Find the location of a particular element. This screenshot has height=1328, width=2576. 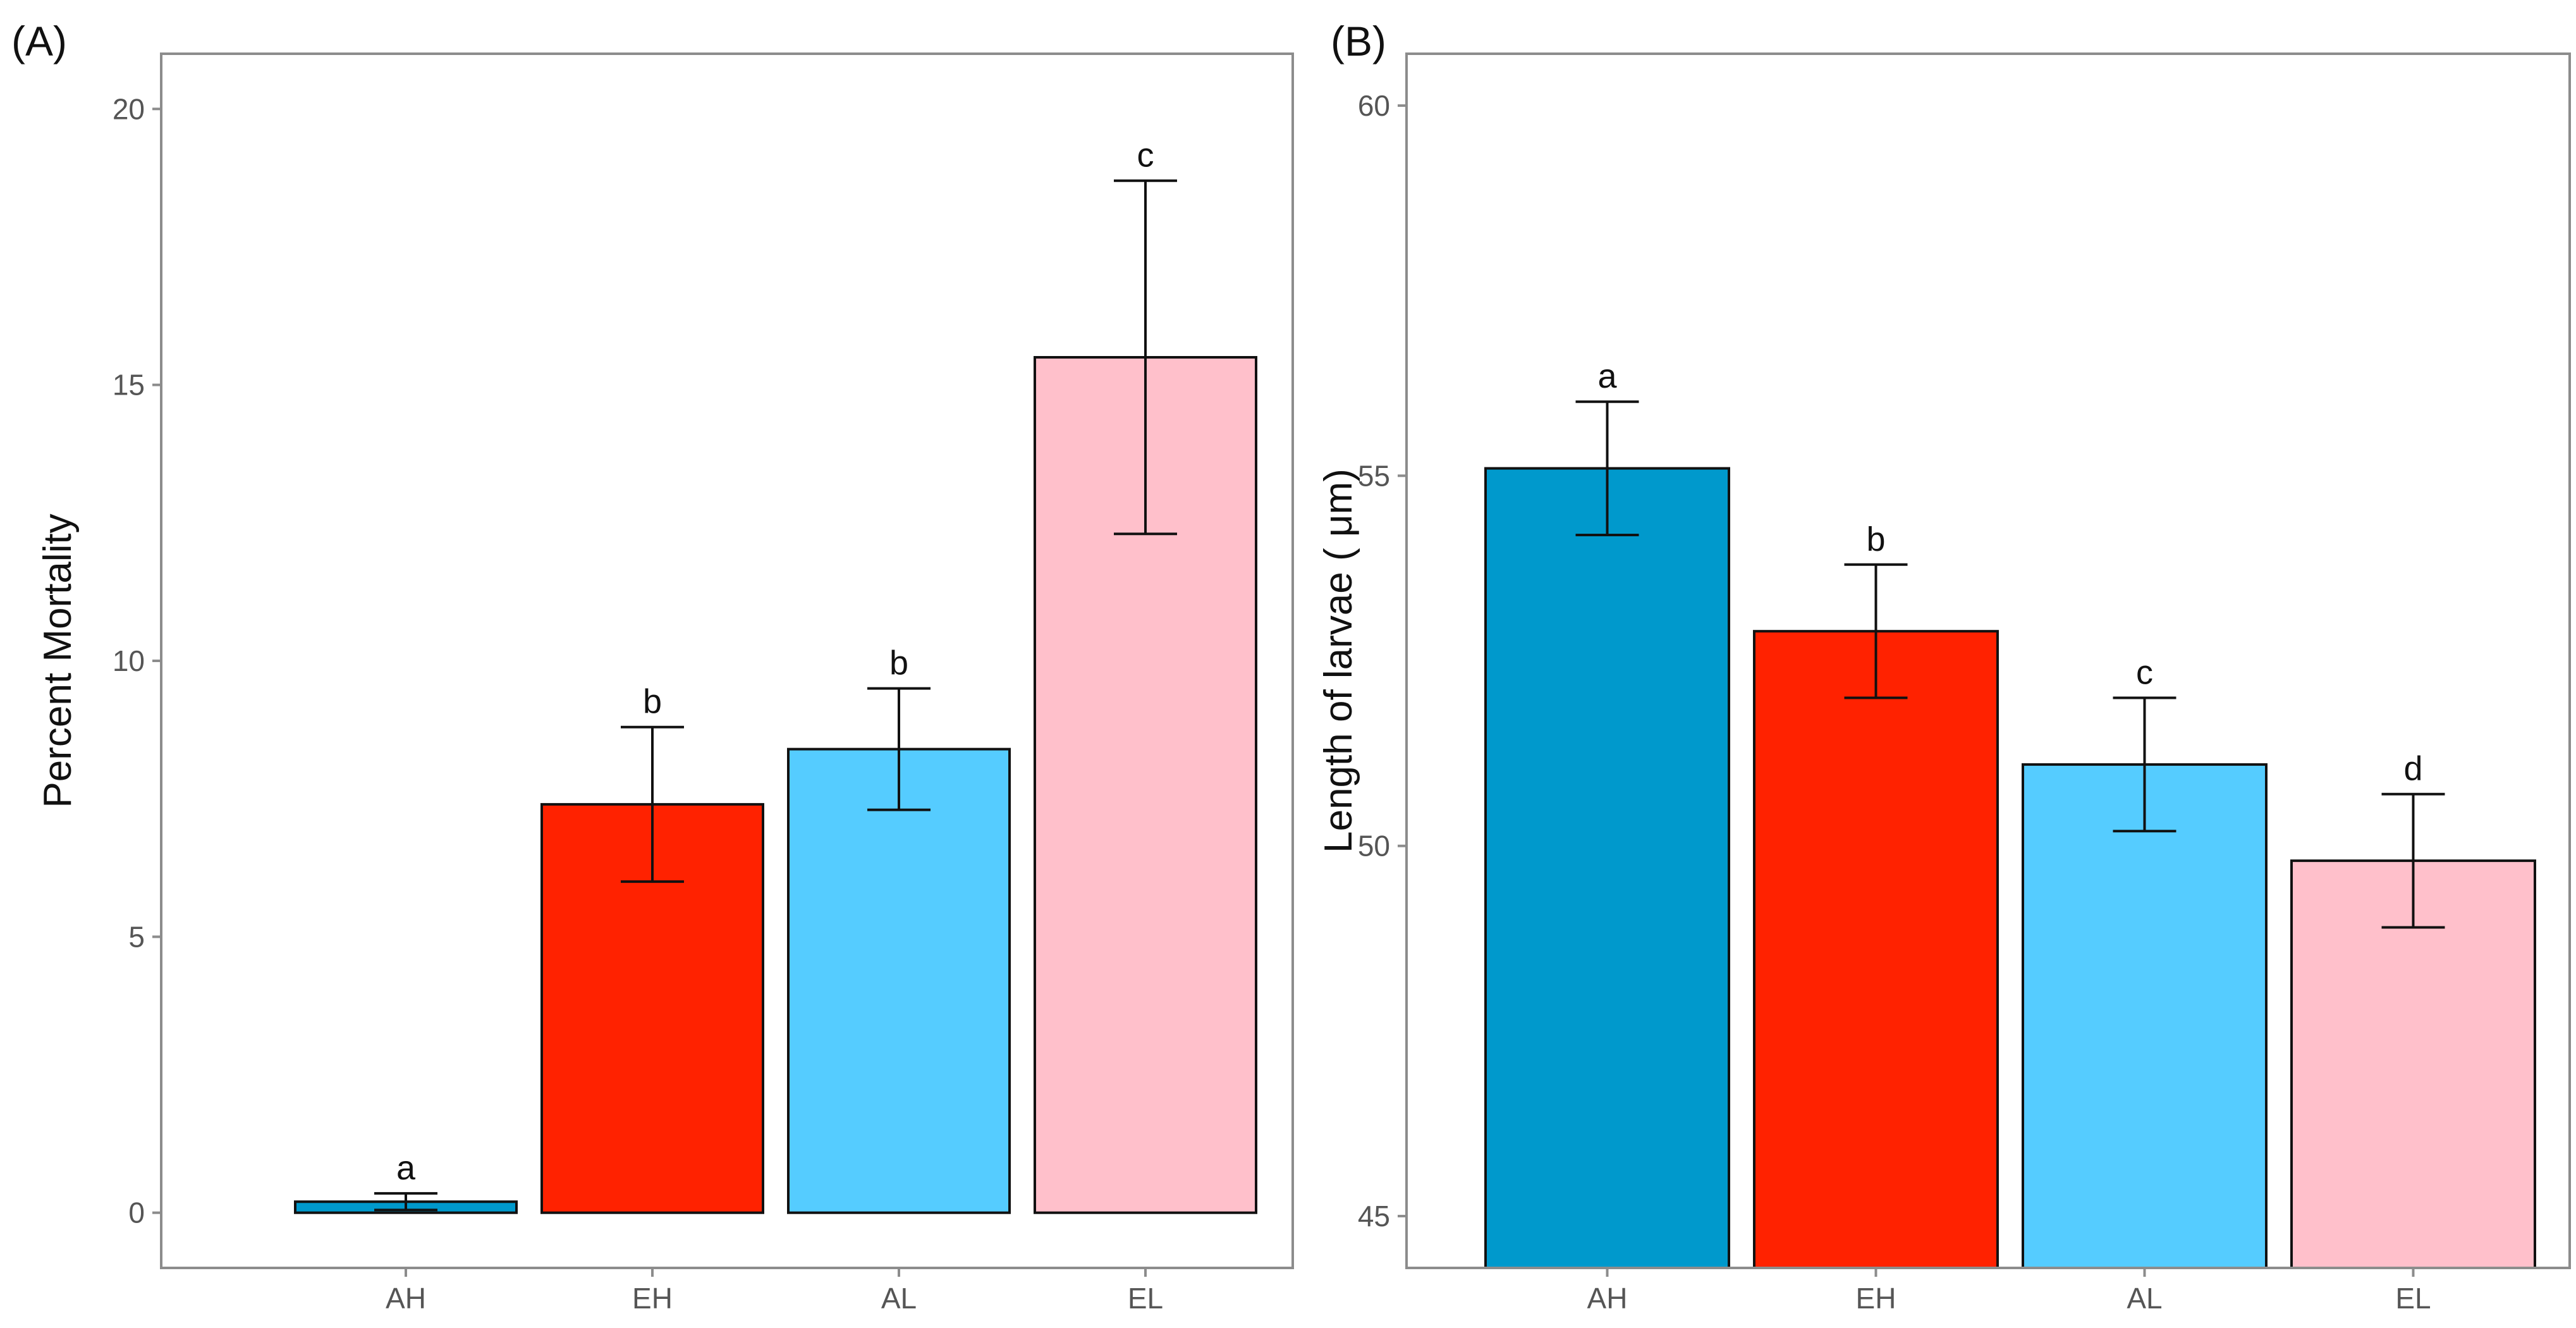

y-tick-label: 45 is located at coordinates (1374, 1216).